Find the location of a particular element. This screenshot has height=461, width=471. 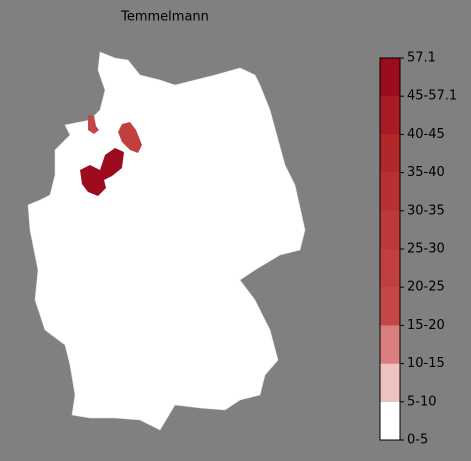

colorbar-label: 10-15 is located at coordinates (426, 363).